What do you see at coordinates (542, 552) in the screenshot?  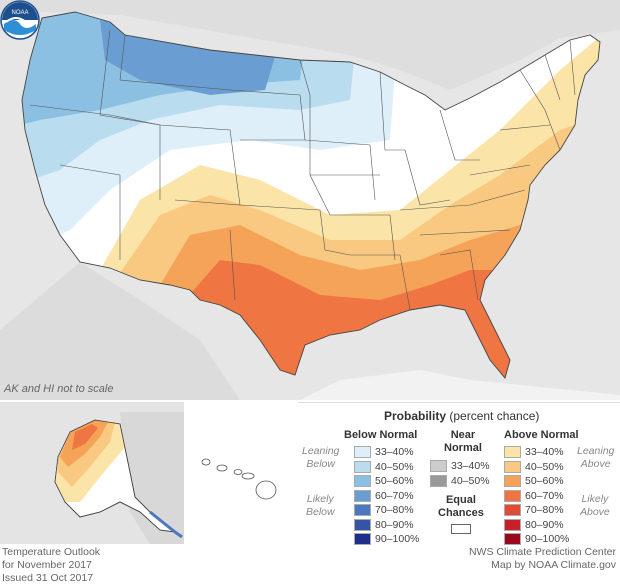 I see `credit-line1: NWS Climate Prediction Center` at bounding box center [542, 552].